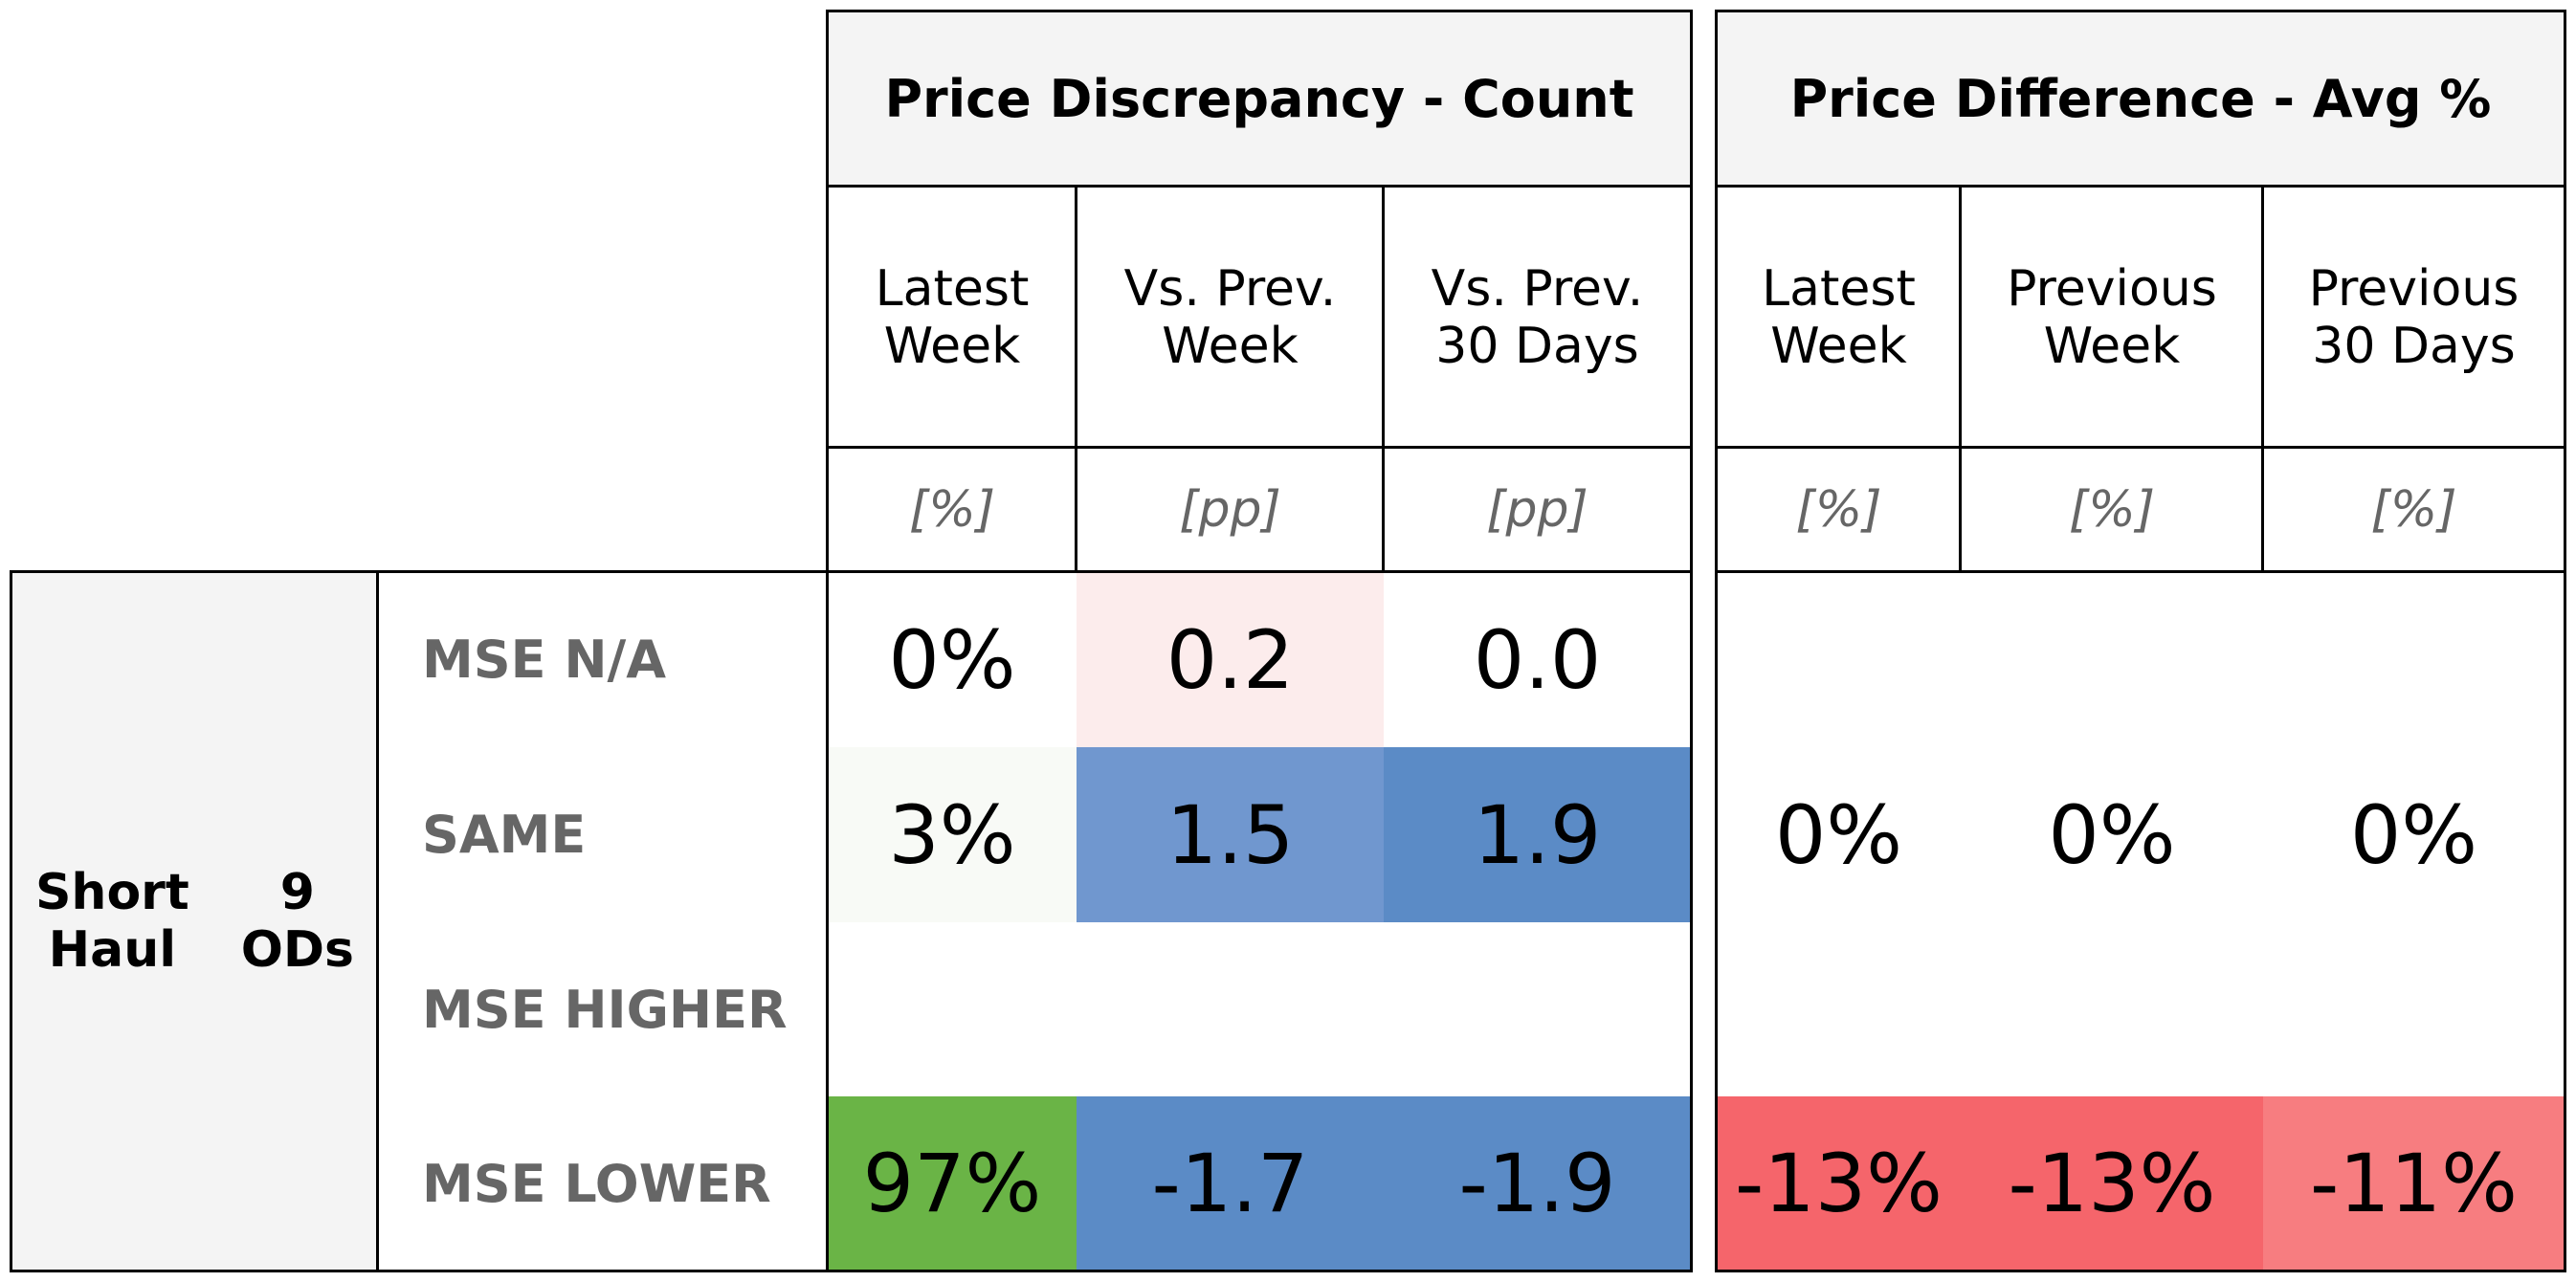  What do you see at coordinates (1230, 1184) in the screenshot?
I see `value-cell-count-3-1: -1.7` at bounding box center [1230, 1184].